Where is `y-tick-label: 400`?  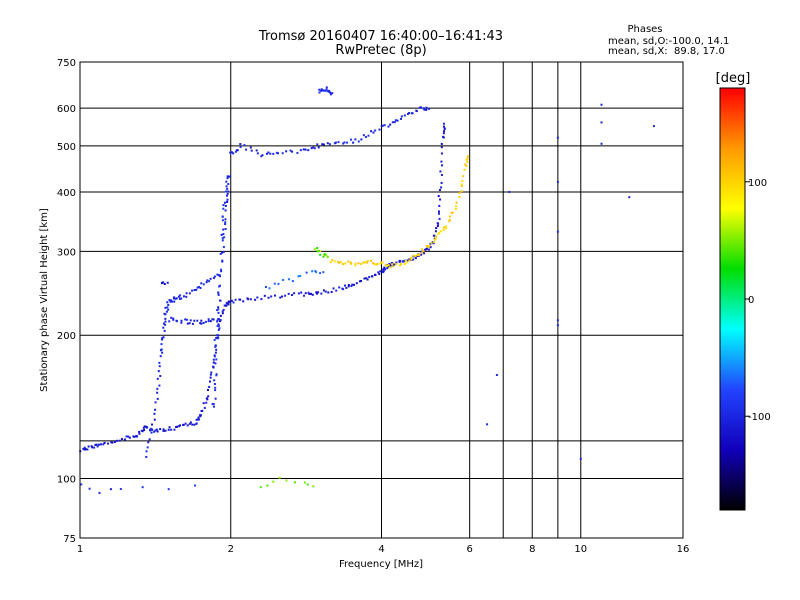 y-tick-label: 400 is located at coordinates (66, 193).